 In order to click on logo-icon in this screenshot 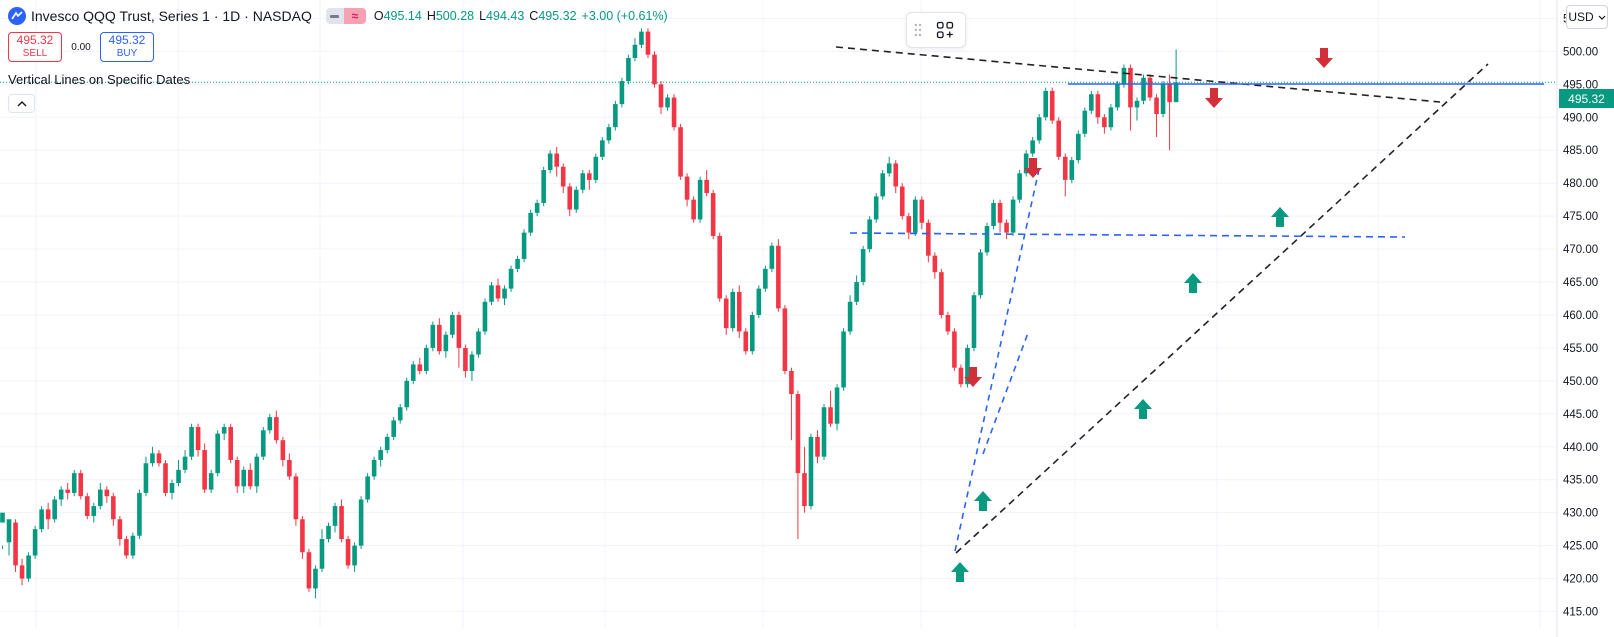, I will do `click(17, 16)`.